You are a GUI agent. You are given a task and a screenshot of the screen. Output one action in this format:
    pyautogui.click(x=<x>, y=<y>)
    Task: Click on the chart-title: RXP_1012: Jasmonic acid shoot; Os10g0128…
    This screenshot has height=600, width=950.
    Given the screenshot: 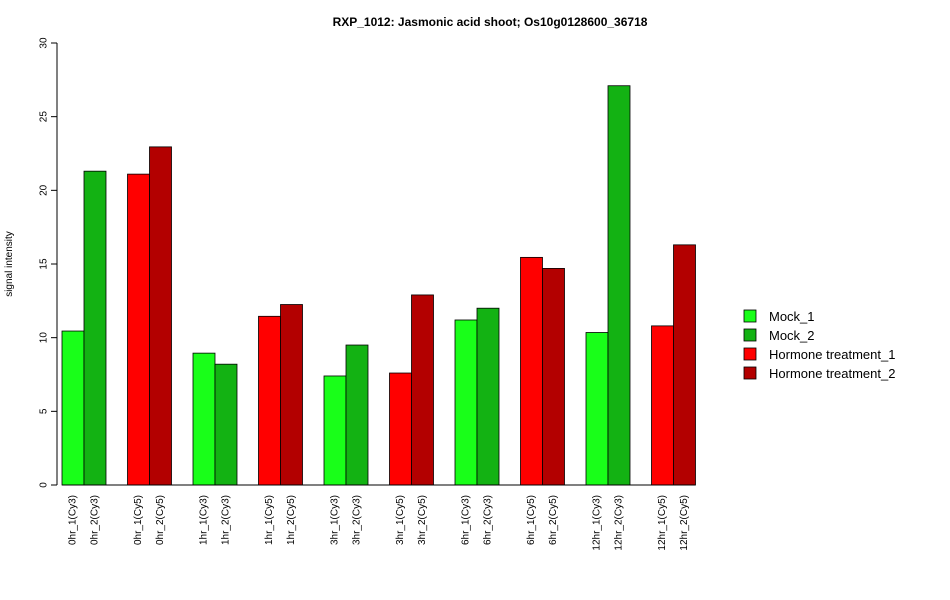 What is the action you would take?
    pyautogui.click(x=490, y=22)
    